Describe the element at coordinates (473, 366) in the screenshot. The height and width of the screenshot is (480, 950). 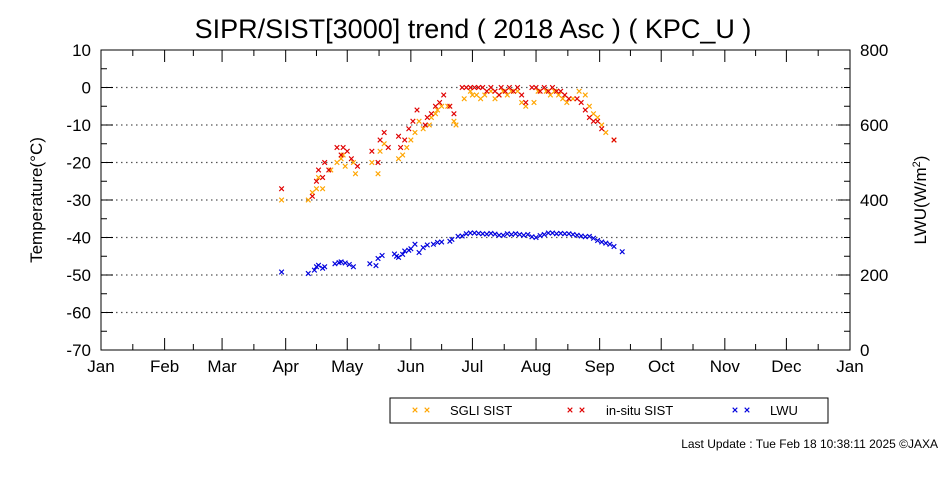
I see `x-tick-label: Jul` at that location.